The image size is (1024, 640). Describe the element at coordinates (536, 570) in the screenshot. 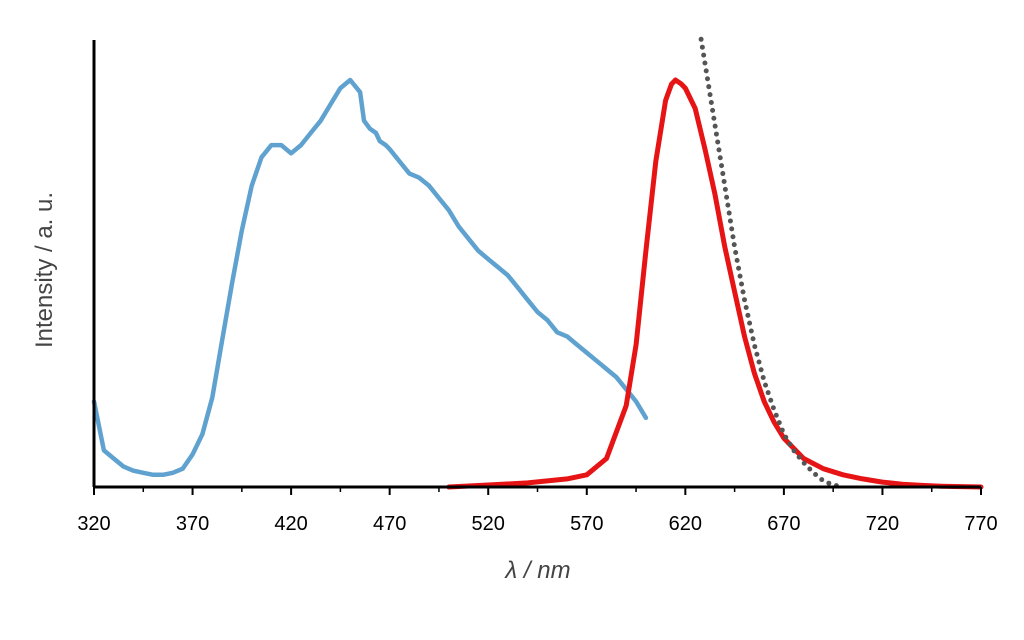

I see `x-axis-title: λ / nm` at that location.